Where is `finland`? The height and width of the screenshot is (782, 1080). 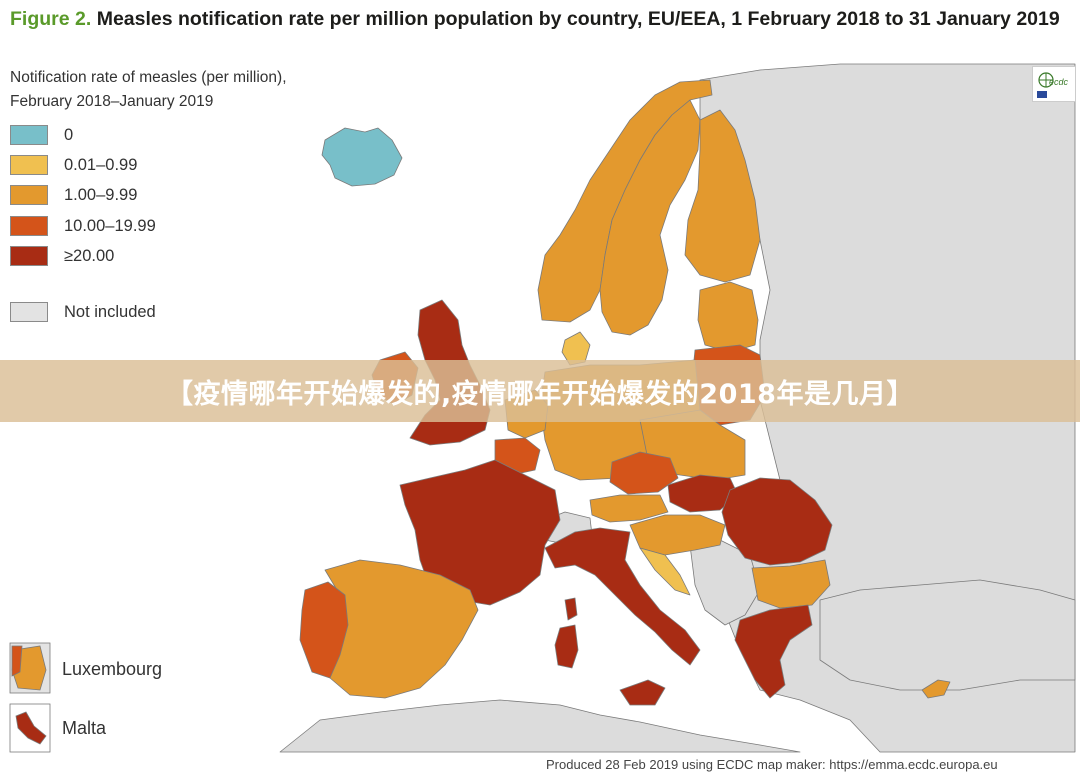
finland is located at coordinates (722, 196).